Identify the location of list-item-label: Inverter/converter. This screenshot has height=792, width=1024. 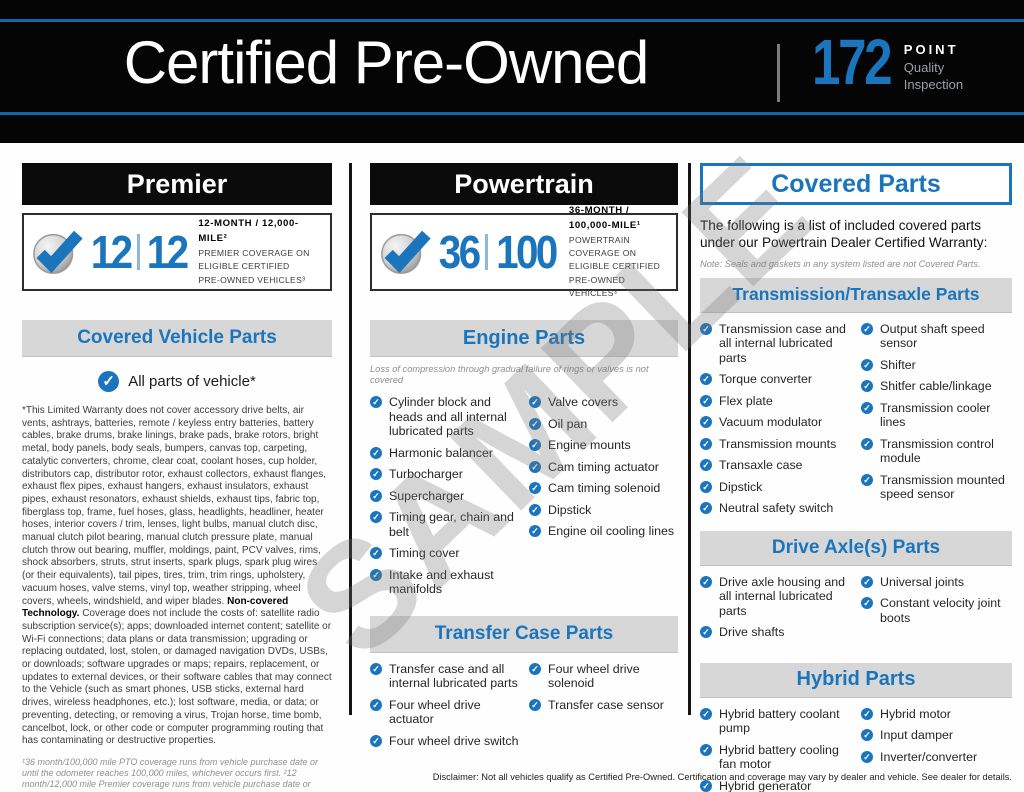
(929, 756).